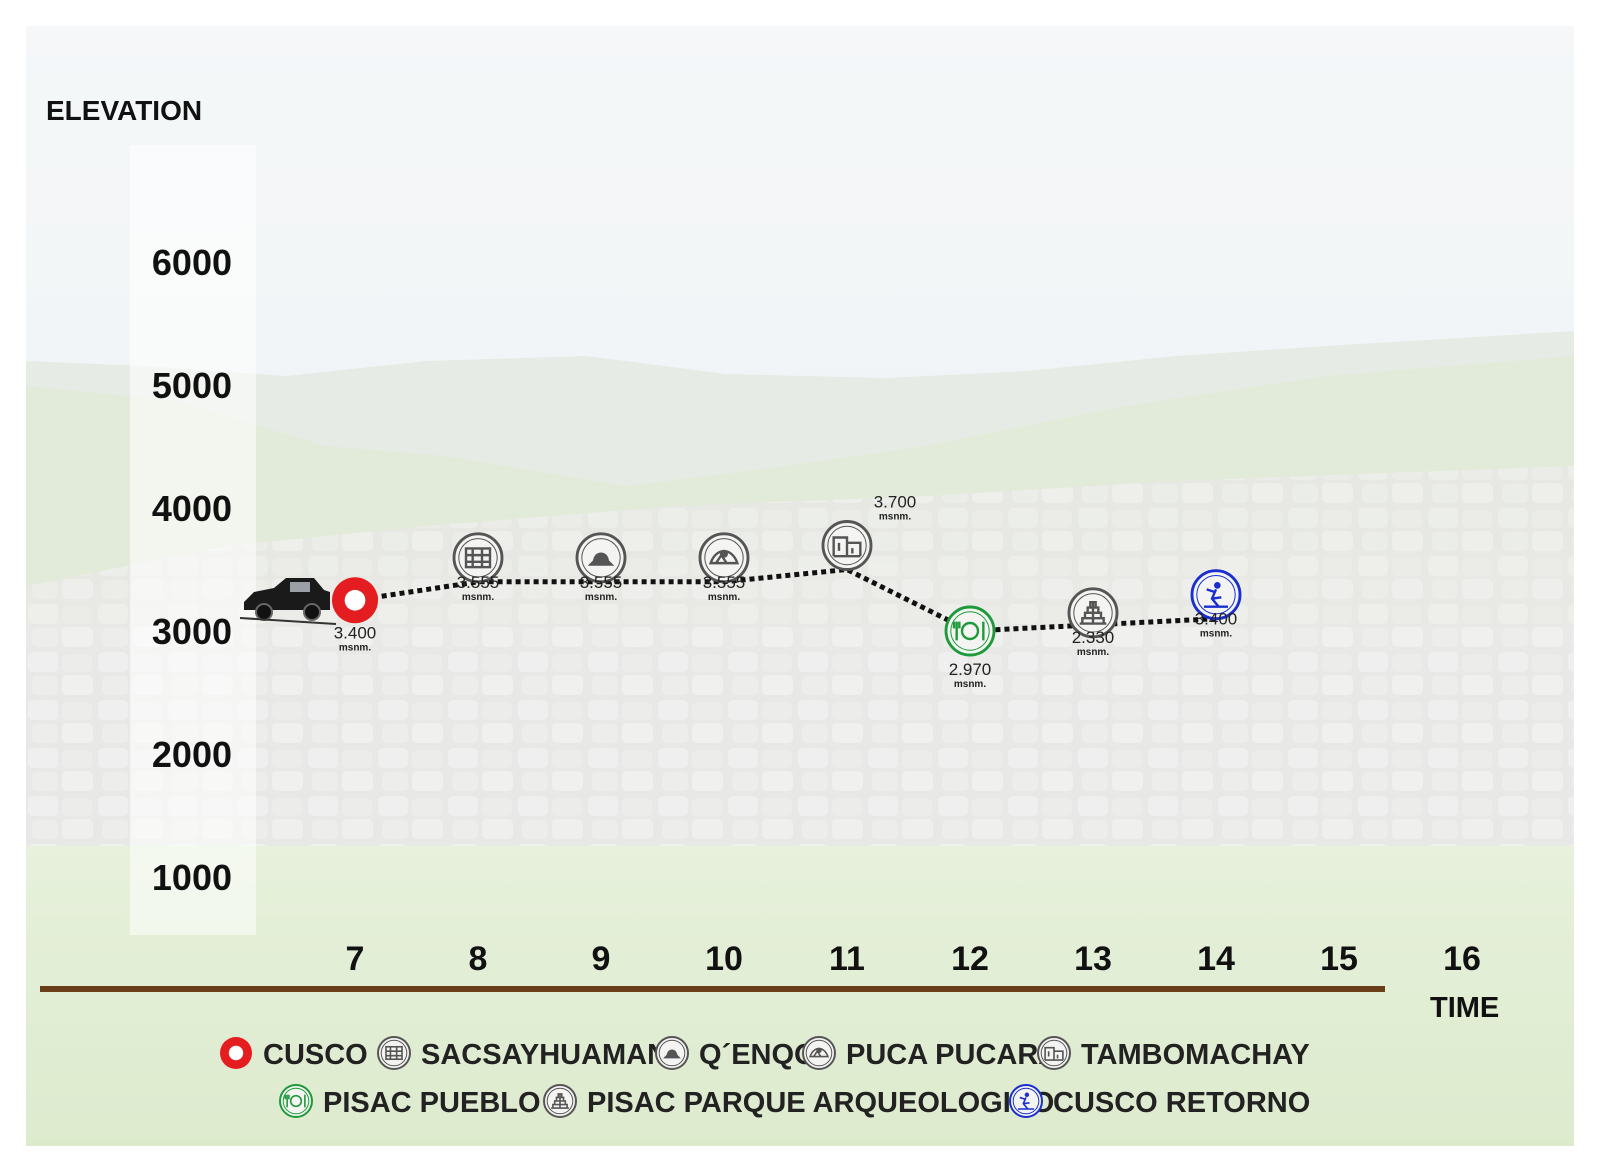 The width and height of the screenshot is (1600, 1172). What do you see at coordinates (432, 1103) in the screenshot?
I see `legend-label: PISAC PUEBLO` at bounding box center [432, 1103].